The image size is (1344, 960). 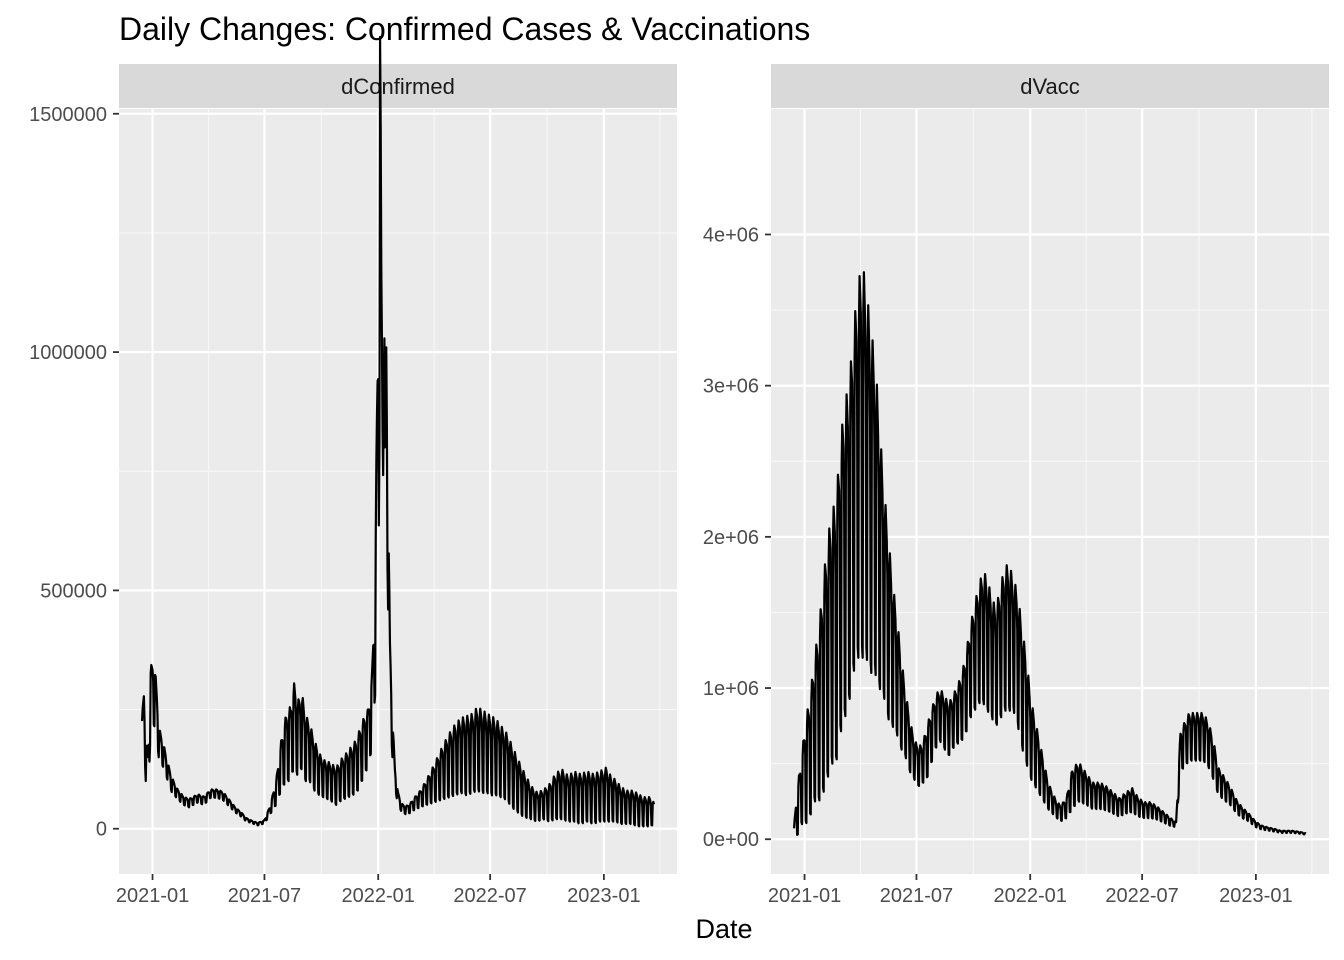 I want to click on panel-dvacc-strip-label: dVacc, so click(x=1050, y=86).